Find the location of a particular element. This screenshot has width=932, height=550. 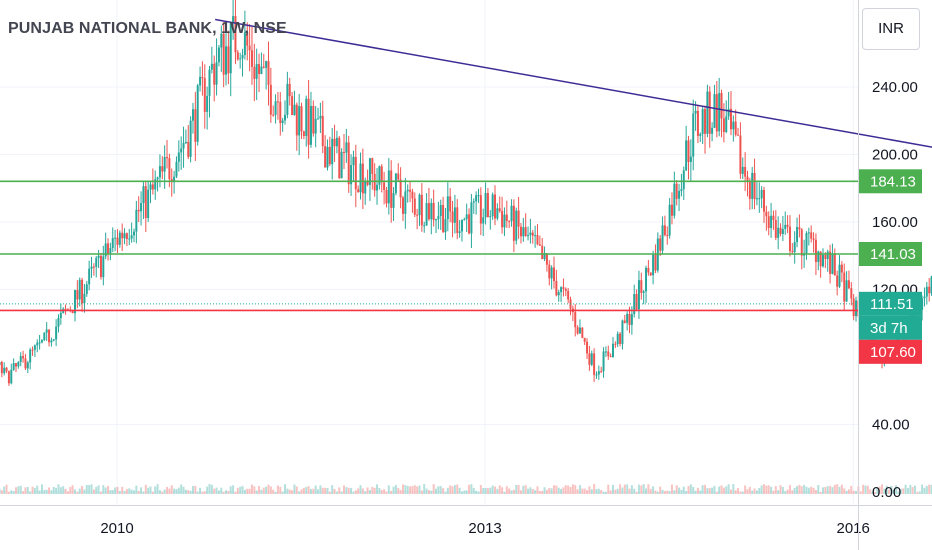

currency-button: INR is located at coordinates (891, 29).